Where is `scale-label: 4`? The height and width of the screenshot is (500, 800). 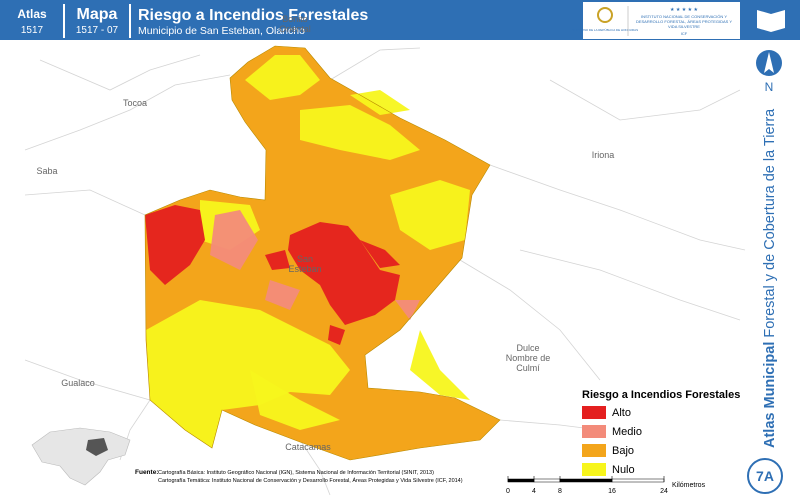
scale-label: 4 is located at coordinates (534, 491).